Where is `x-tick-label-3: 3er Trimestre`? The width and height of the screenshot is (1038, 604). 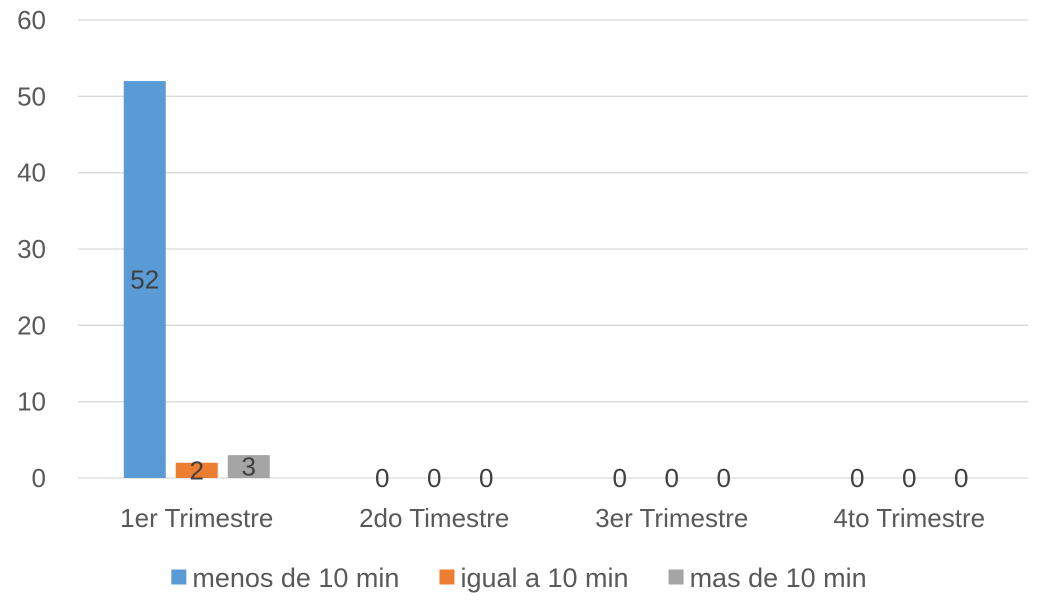 x-tick-label-3: 3er Trimestre is located at coordinates (671, 518).